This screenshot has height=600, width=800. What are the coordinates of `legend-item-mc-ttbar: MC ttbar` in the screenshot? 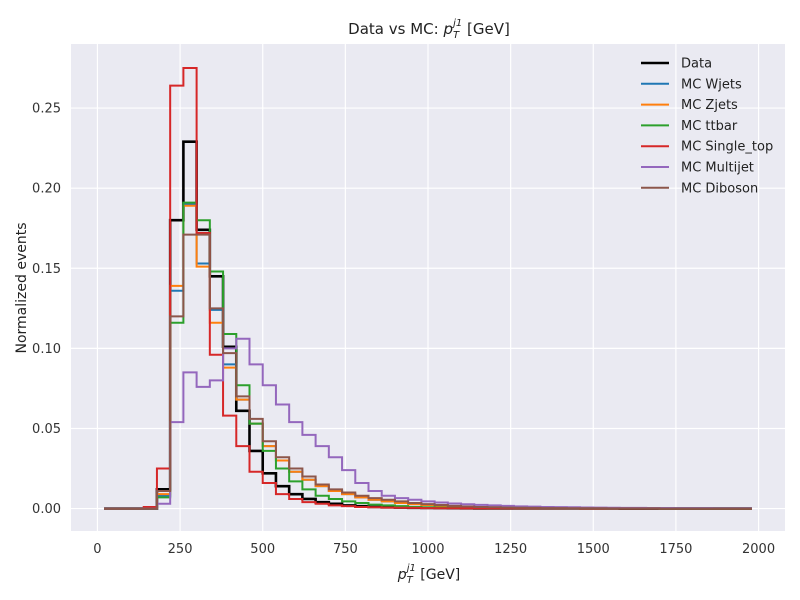 It's located at (689, 126).